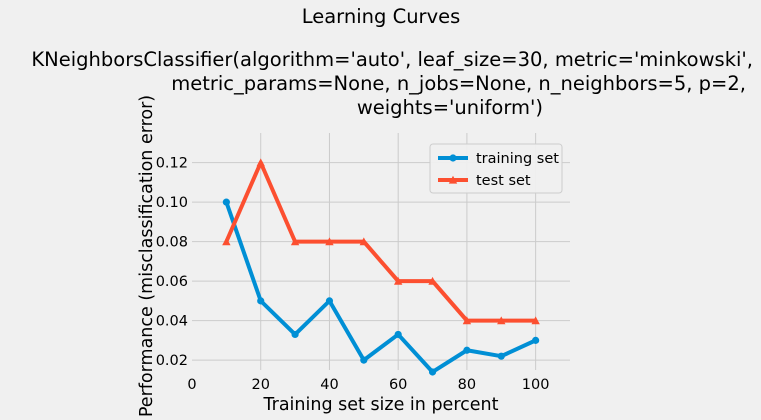 The height and width of the screenshot is (420, 761). I want to click on x-axis-label: Training set size in percent, so click(381, 405).